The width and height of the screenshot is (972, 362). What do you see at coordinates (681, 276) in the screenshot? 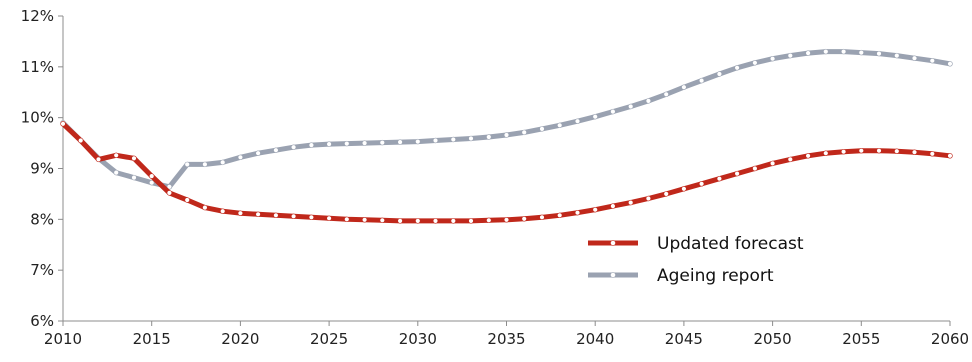
I see `legend-item-ageing-report: Ageing report` at bounding box center [681, 276].